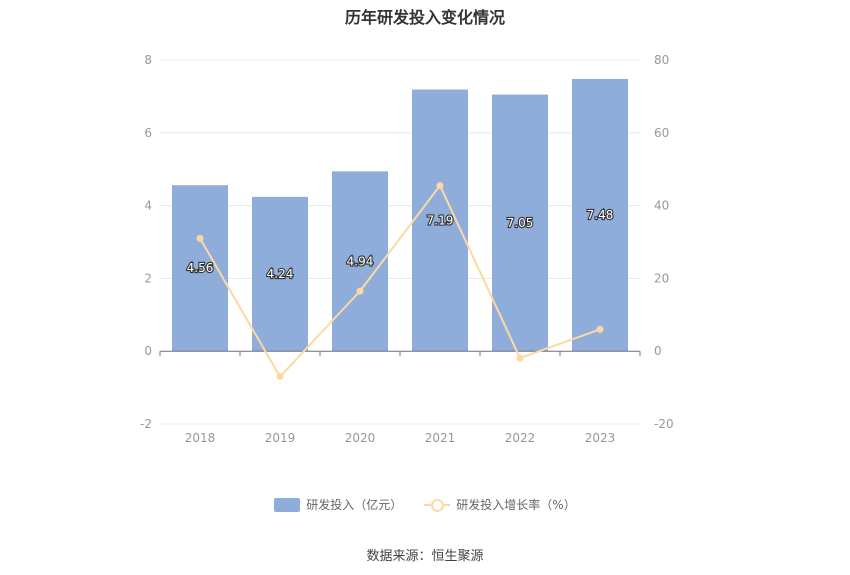 The image size is (850, 575). What do you see at coordinates (600, 438) in the screenshot?
I see `x-tick-label: 2023` at bounding box center [600, 438].